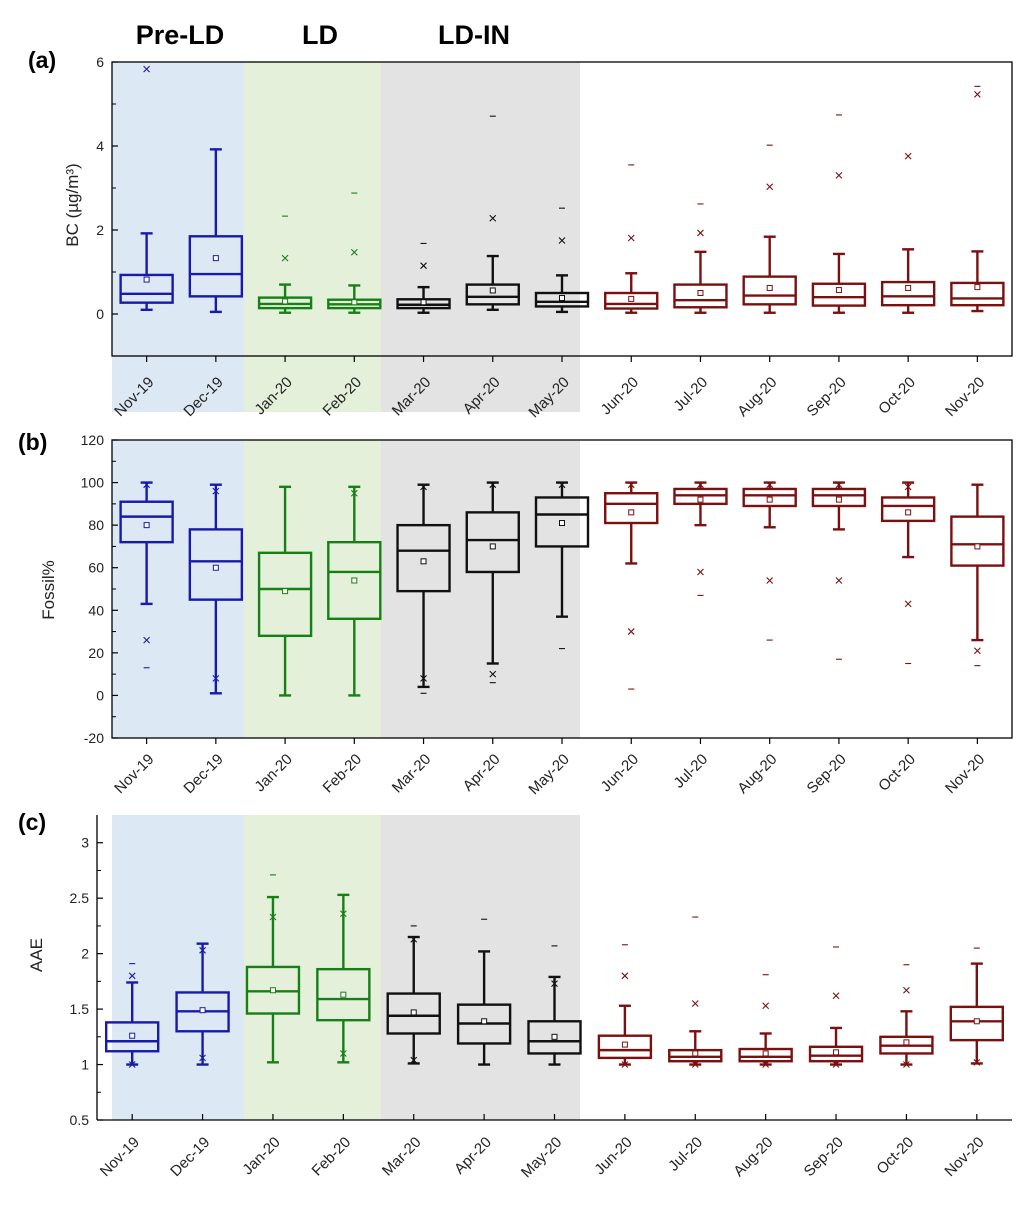  Describe the element at coordinates (757, 397) in the screenshot. I see `category-label-aug-20: Aug-20` at that location.